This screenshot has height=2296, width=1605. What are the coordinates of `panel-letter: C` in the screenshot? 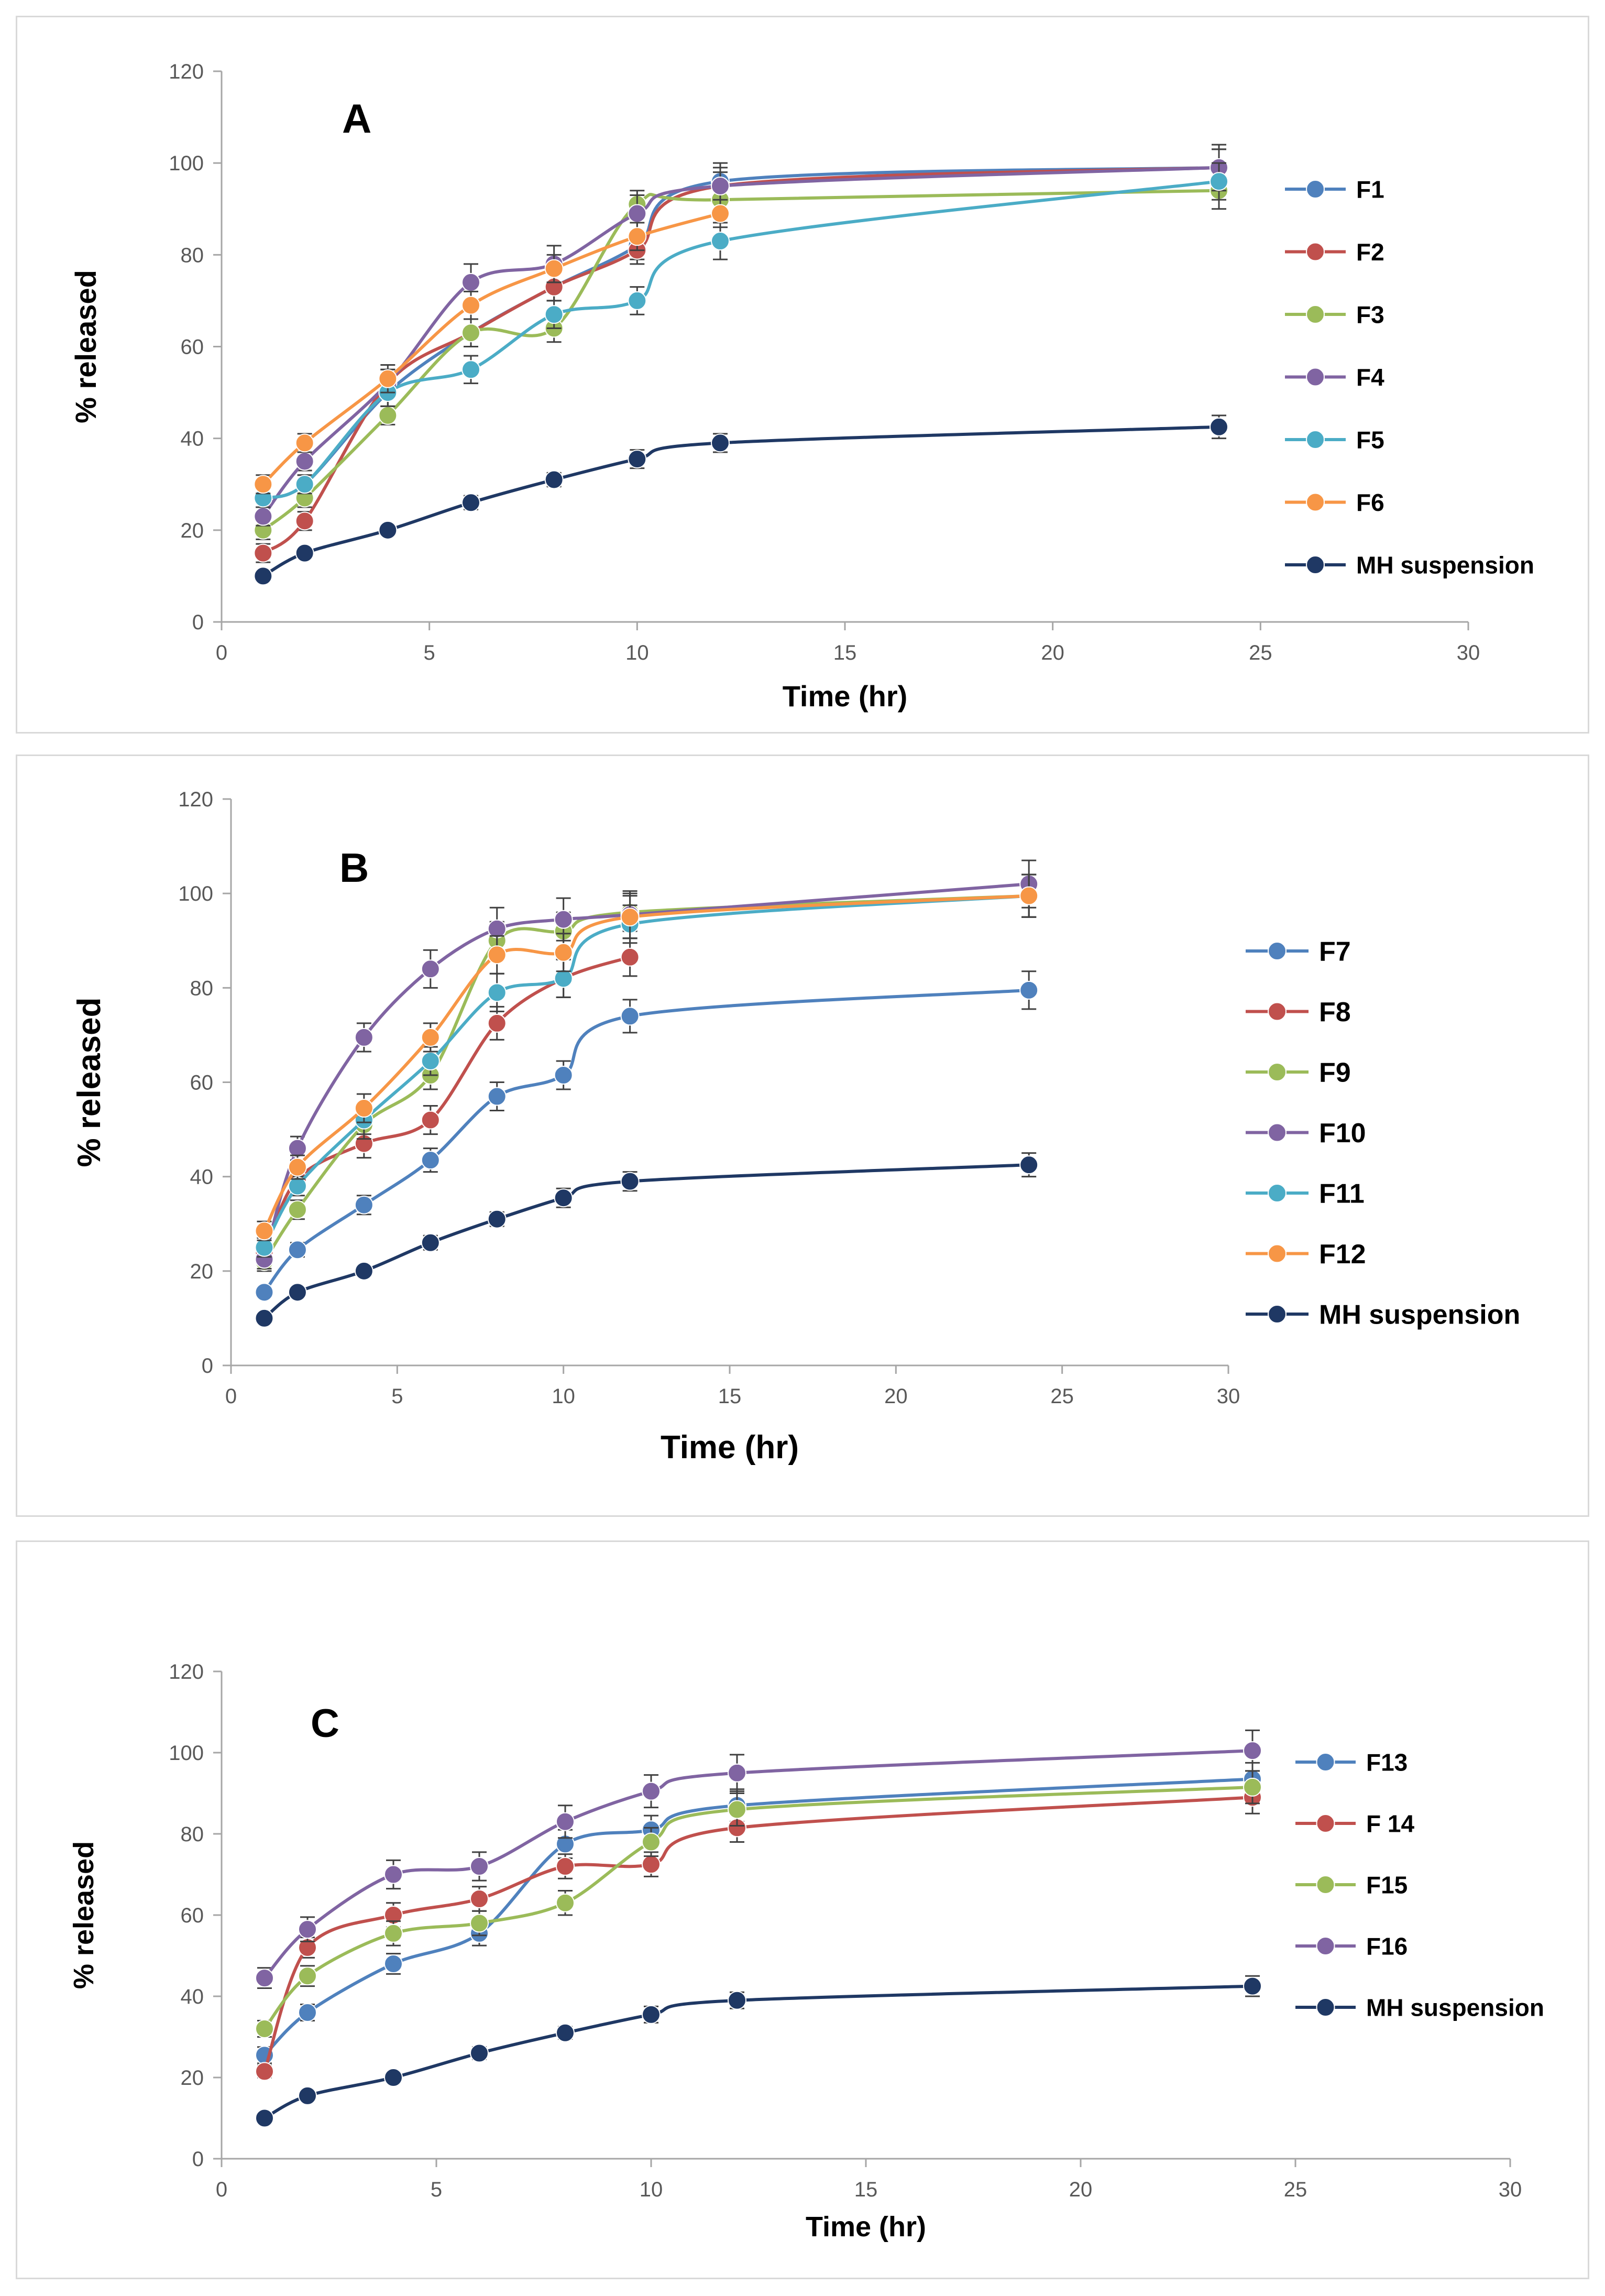 It's located at (325, 1724).